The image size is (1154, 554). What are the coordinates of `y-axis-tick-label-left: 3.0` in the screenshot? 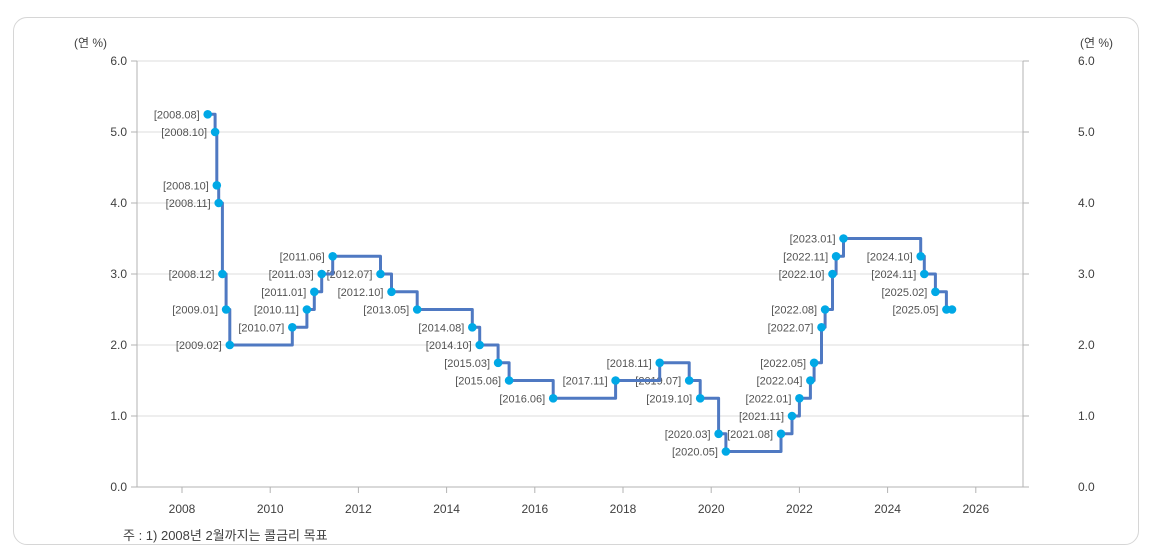 It's located at (118, 274).